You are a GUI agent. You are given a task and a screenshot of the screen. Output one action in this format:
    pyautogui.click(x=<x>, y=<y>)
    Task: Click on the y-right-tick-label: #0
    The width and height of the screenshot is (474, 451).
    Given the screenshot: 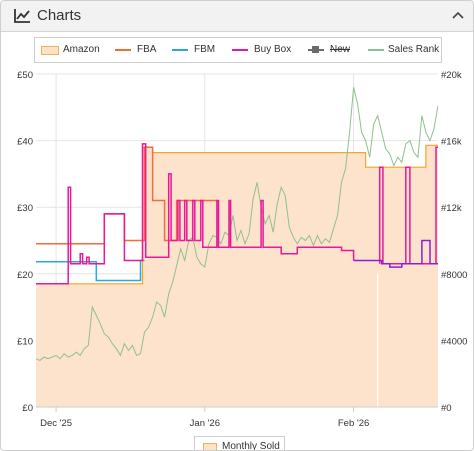 What is the action you would take?
    pyautogui.click(x=446, y=408)
    